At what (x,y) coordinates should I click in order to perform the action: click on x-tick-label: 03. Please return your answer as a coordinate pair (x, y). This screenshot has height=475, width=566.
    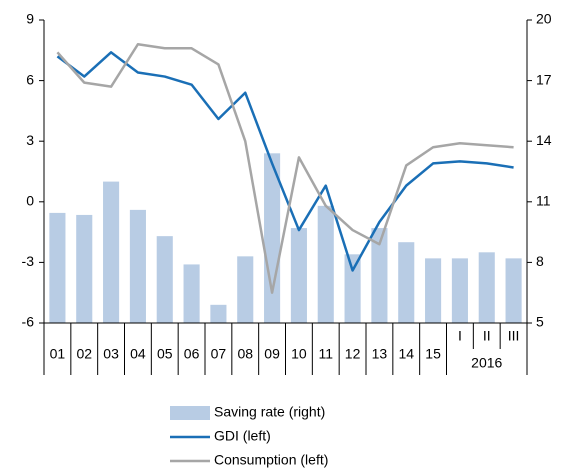
    Looking at the image, I should click on (111, 354).